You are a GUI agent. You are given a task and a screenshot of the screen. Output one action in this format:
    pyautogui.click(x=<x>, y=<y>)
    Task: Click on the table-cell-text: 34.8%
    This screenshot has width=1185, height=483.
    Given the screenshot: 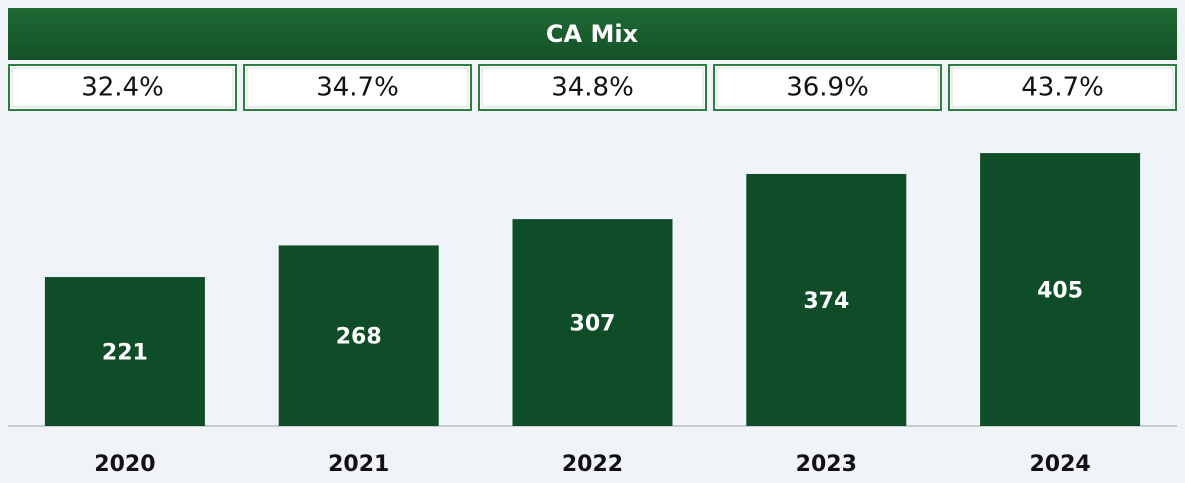 What is the action you would take?
    pyautogui.click(x=592, y=88)
    